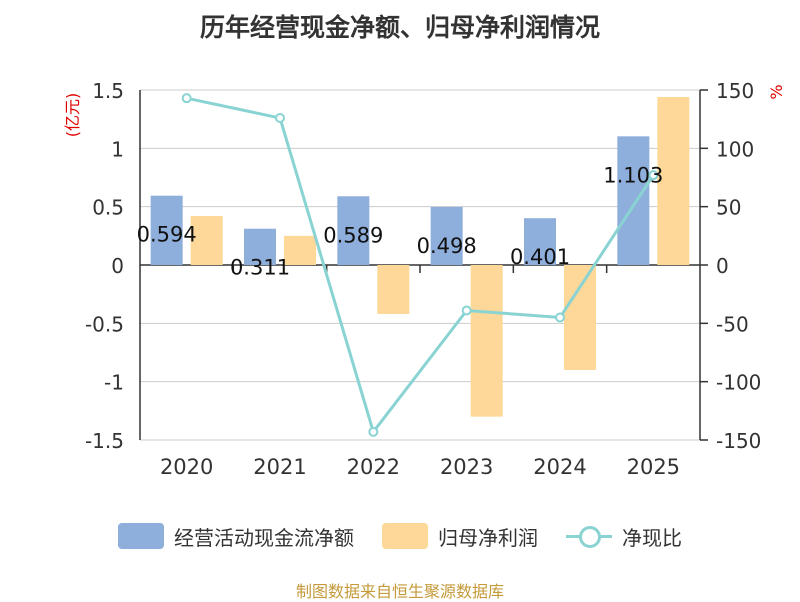 The width and height of the screenshot is (800, 602). What do you see at coordinates (117, 149) in the screenshot?
I see `y-left-tick-label: 1` at bounding box center [117, 149].